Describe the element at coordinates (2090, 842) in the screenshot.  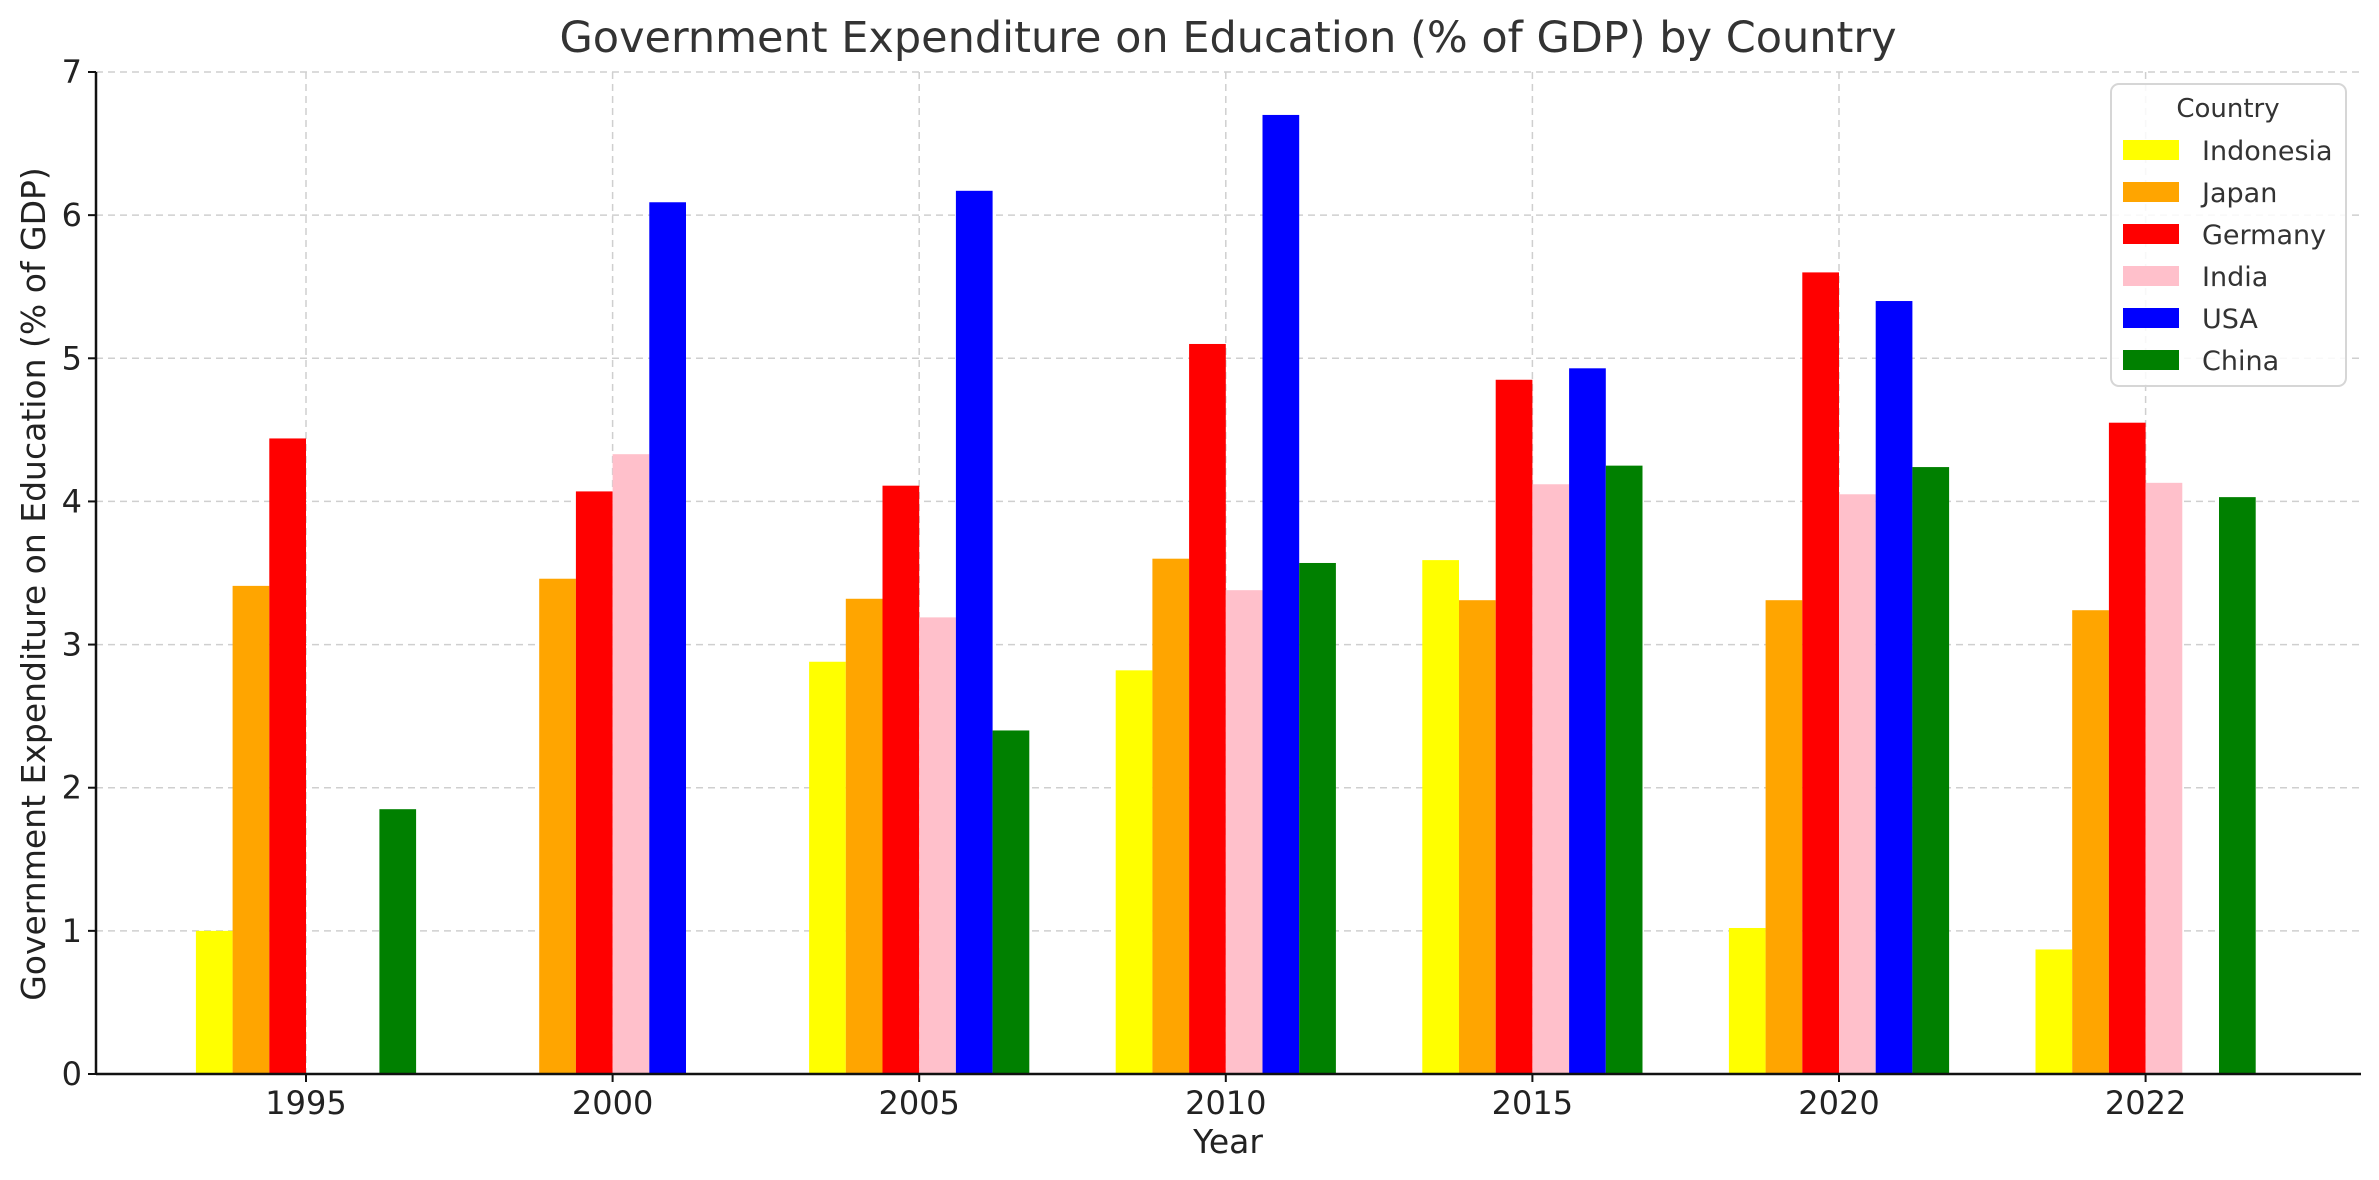
I see `bar-japan-2022` at that location.